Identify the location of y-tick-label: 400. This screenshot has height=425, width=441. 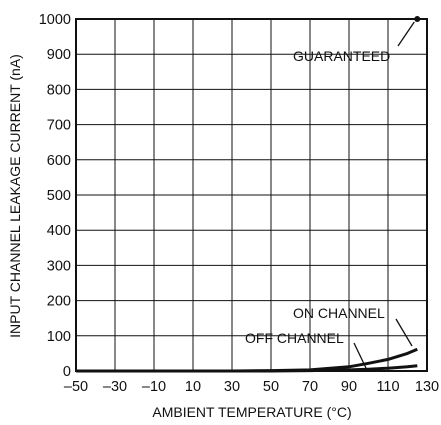
(59, 231).